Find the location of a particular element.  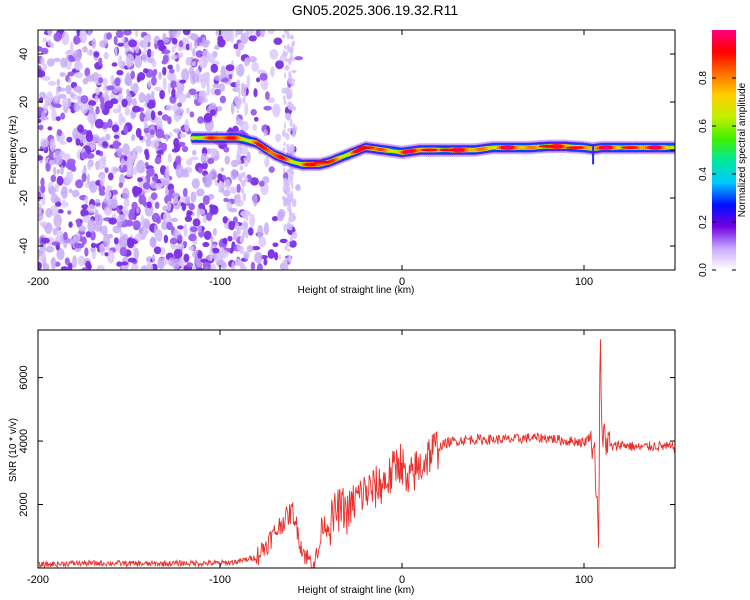

x-tick-label: -100 is located at coordinates (220, 282).